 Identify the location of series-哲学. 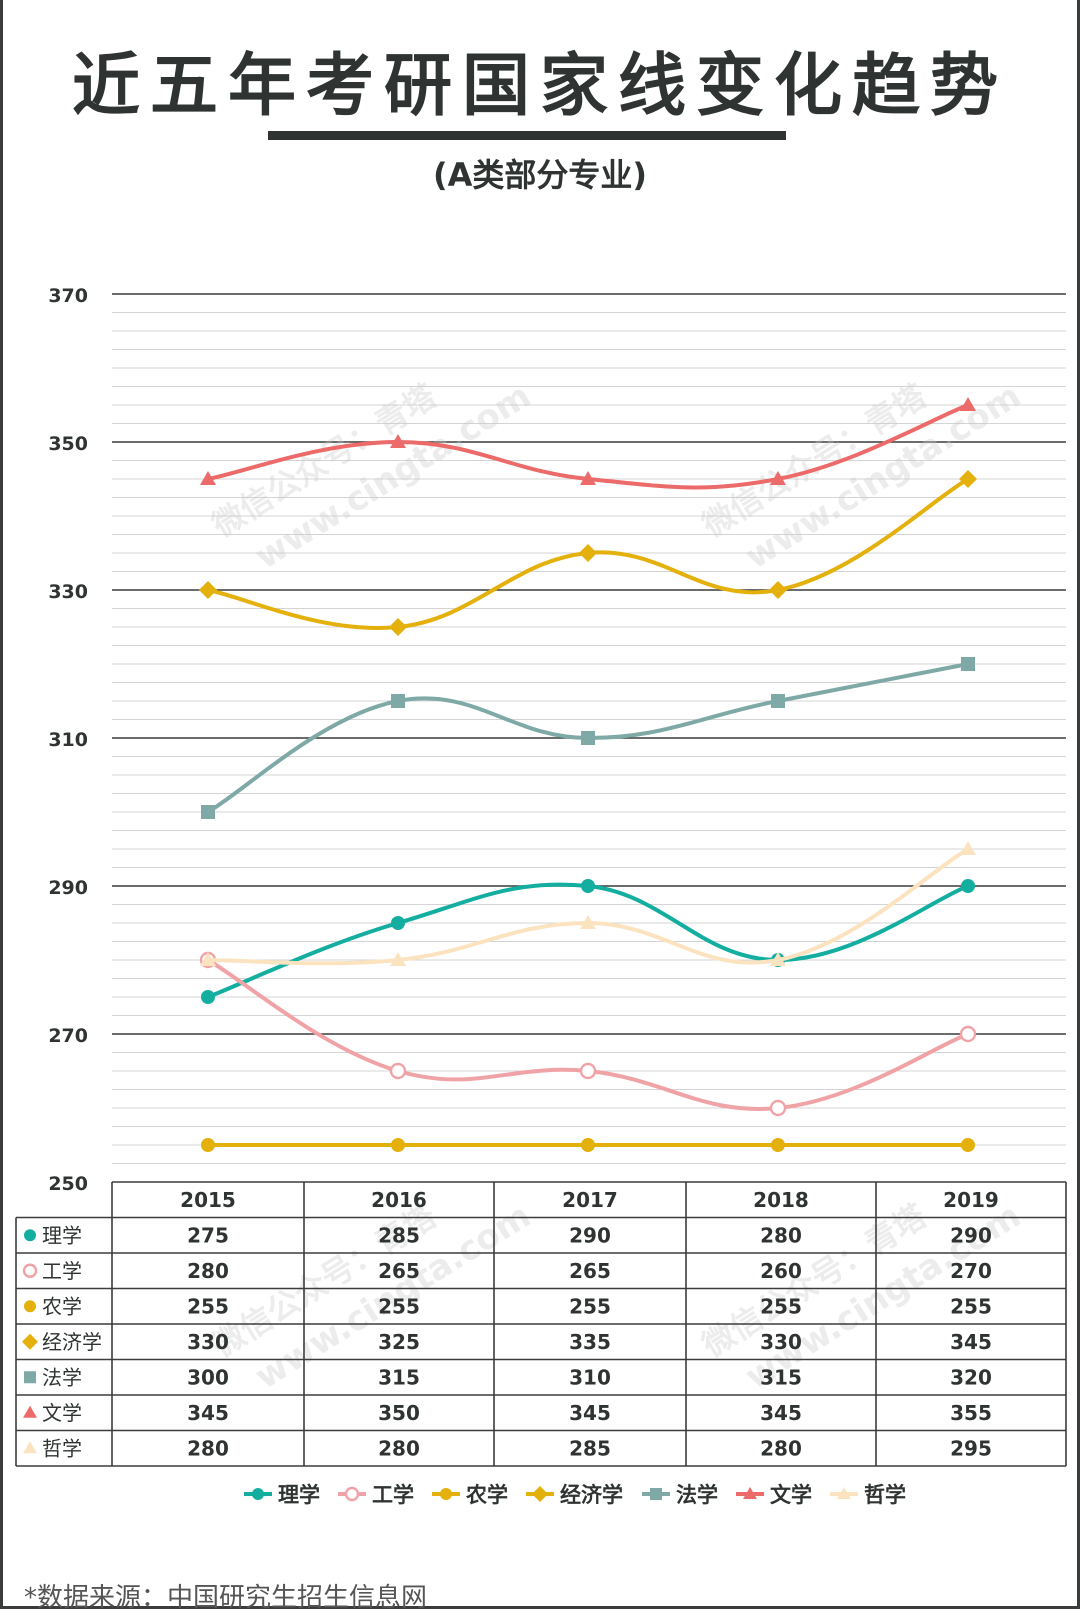
(588, 903).